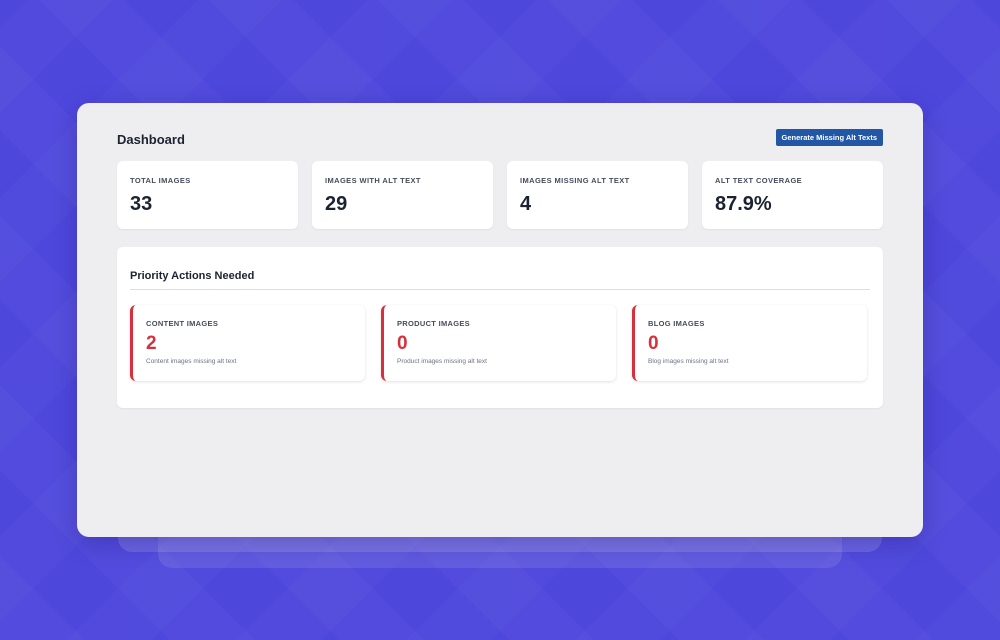  What do you see at coordinates (141, 204) in the screenshot?
I see `stat-value: 33` at bounding box center [141, 204].